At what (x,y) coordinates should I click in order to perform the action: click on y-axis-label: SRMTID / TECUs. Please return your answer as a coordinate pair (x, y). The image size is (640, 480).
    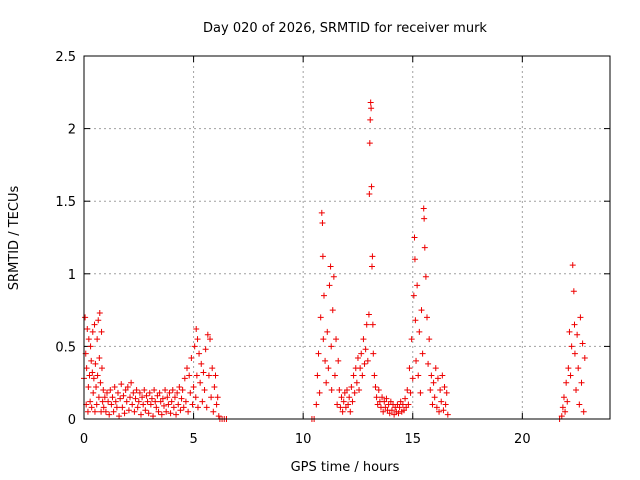
    Looking at the image, I should click on (14, 238).